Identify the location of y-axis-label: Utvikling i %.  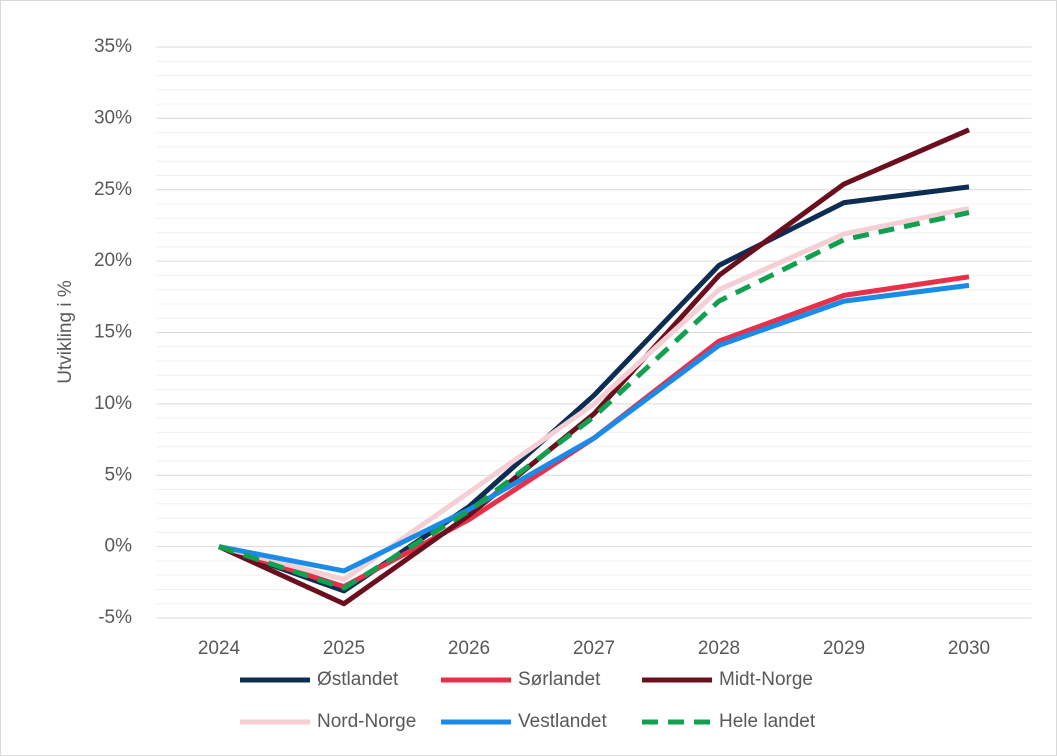
(65, 332).